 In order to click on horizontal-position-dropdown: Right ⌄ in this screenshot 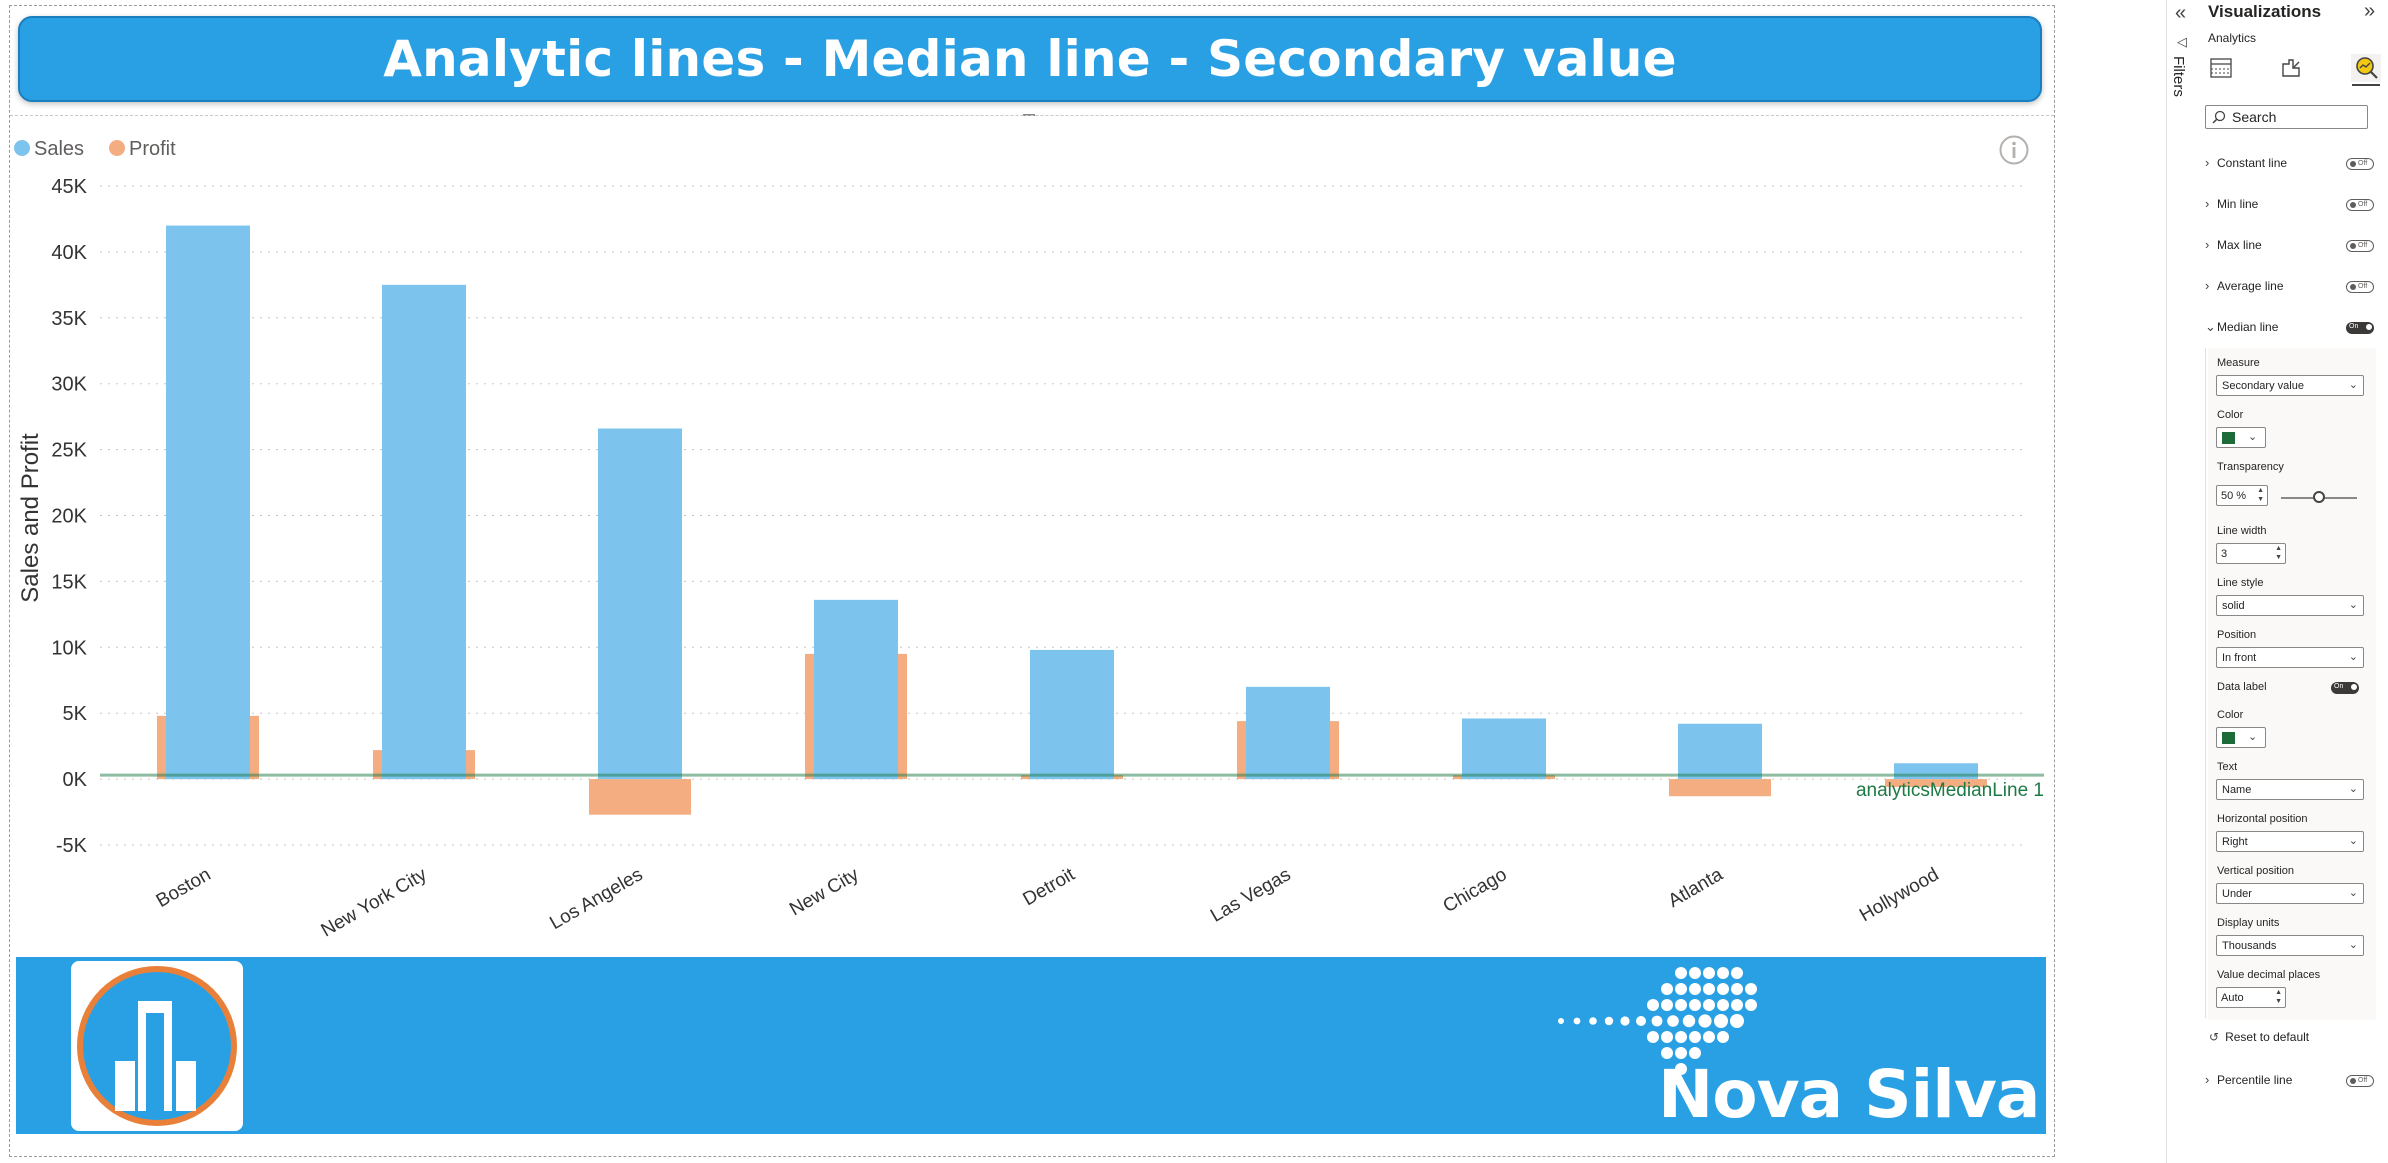, I will do `click(2290, 841)`.